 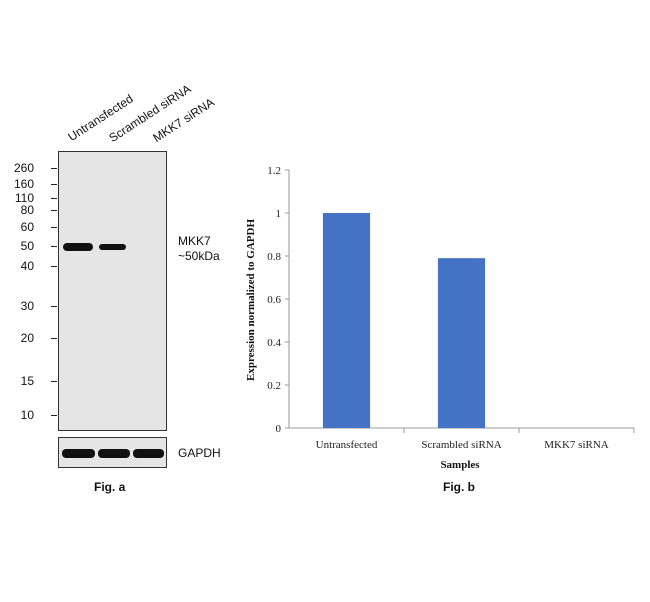 I want to click on figure-b-label: Fig. b, so click(x=459, y=487).